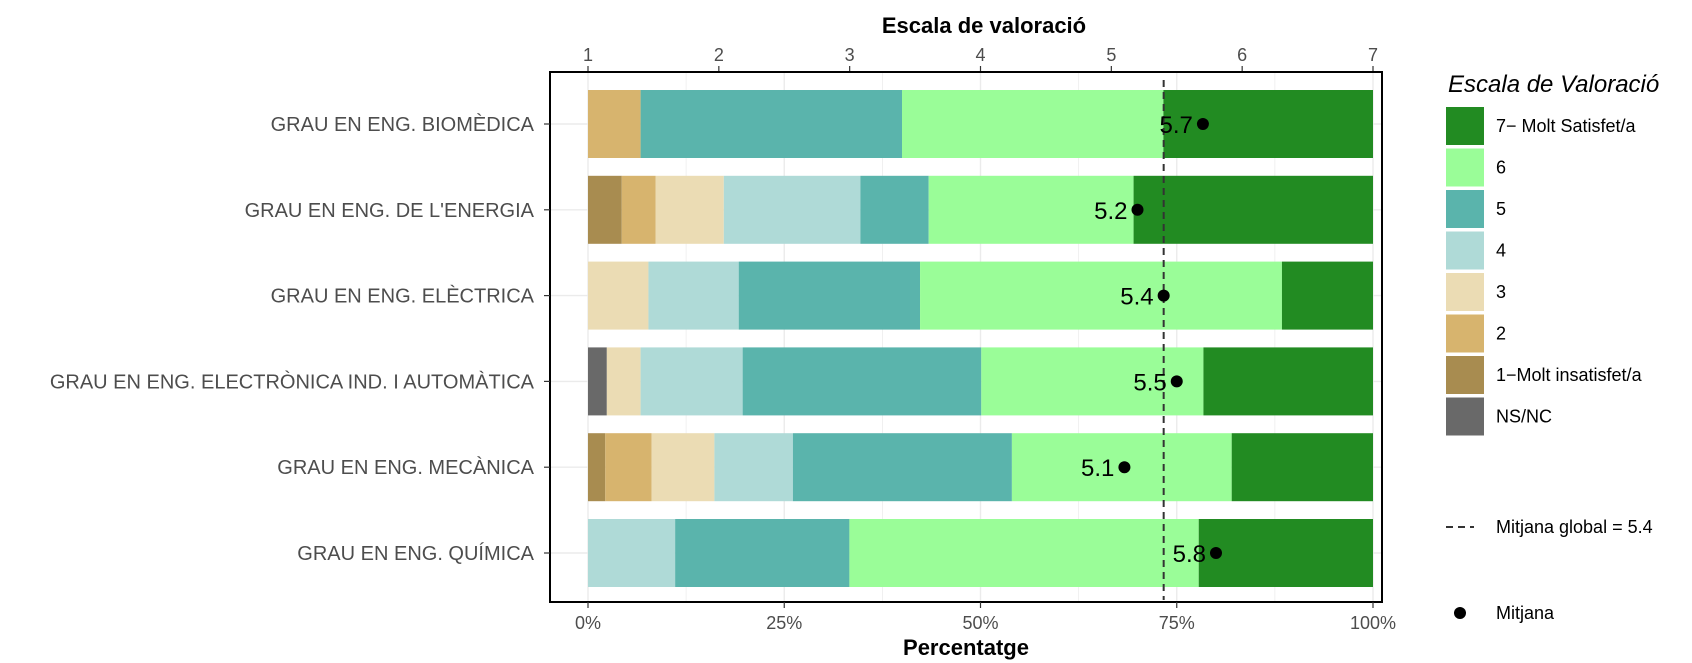 The width and height of the screenshot is (1692, 663). Describe the element at coordinates (1569, 375) in the screenshot. I see `legend-label: 1−Molt insatisfet/a` at that location.